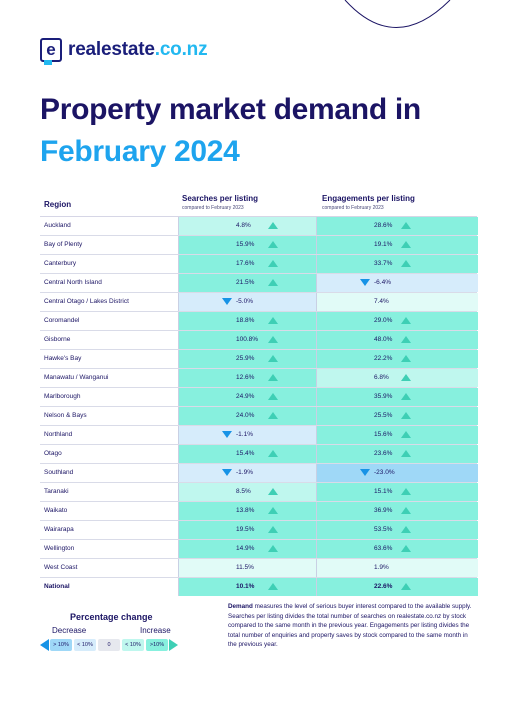 The image size is (517, 710). I want to click on engagements-cell: 6.8%, so click(397, 378).